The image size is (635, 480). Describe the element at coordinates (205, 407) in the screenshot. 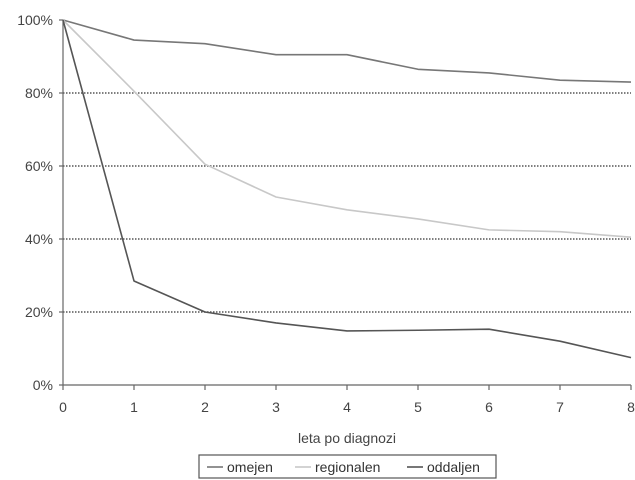

I see `x-tick-label: 2` at that location.